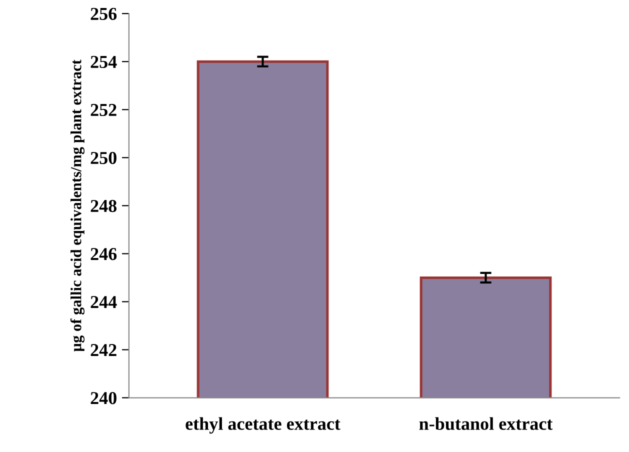 The height and width of the screenshot is (452, 629). Describe the element at coordinates (103, 302) in the screenshot. I see `y-tick-label: 244` at that location.